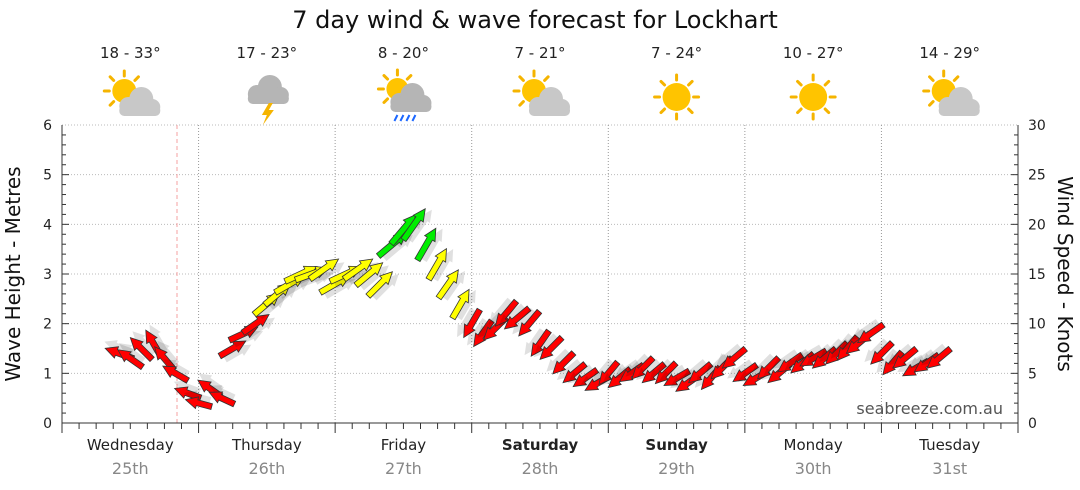 The height and width of the screenshot is (490, 1080). I want to click on sun-icon, so click(813, 97).